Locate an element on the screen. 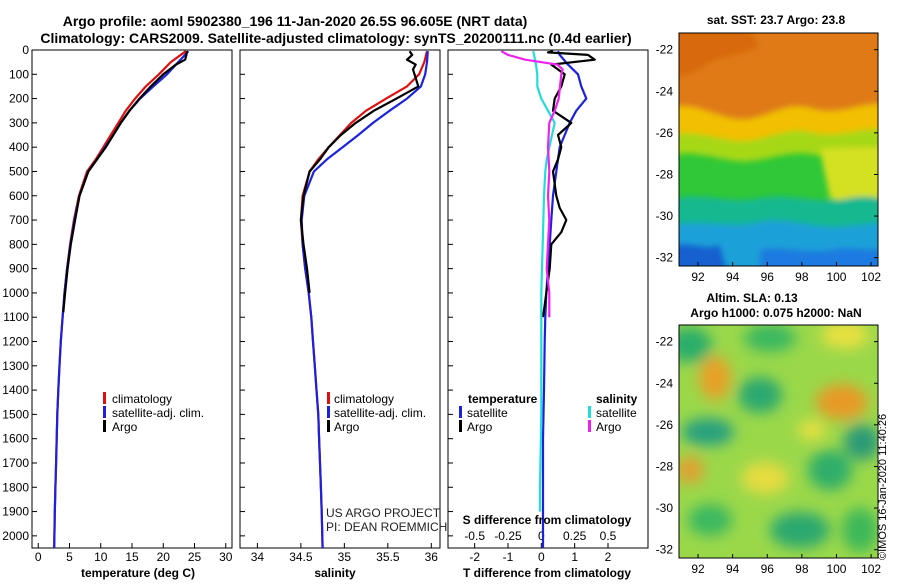 This screenshot has width=900, height=585. x-tick-label: 15 is located at coordinates (132, 557).